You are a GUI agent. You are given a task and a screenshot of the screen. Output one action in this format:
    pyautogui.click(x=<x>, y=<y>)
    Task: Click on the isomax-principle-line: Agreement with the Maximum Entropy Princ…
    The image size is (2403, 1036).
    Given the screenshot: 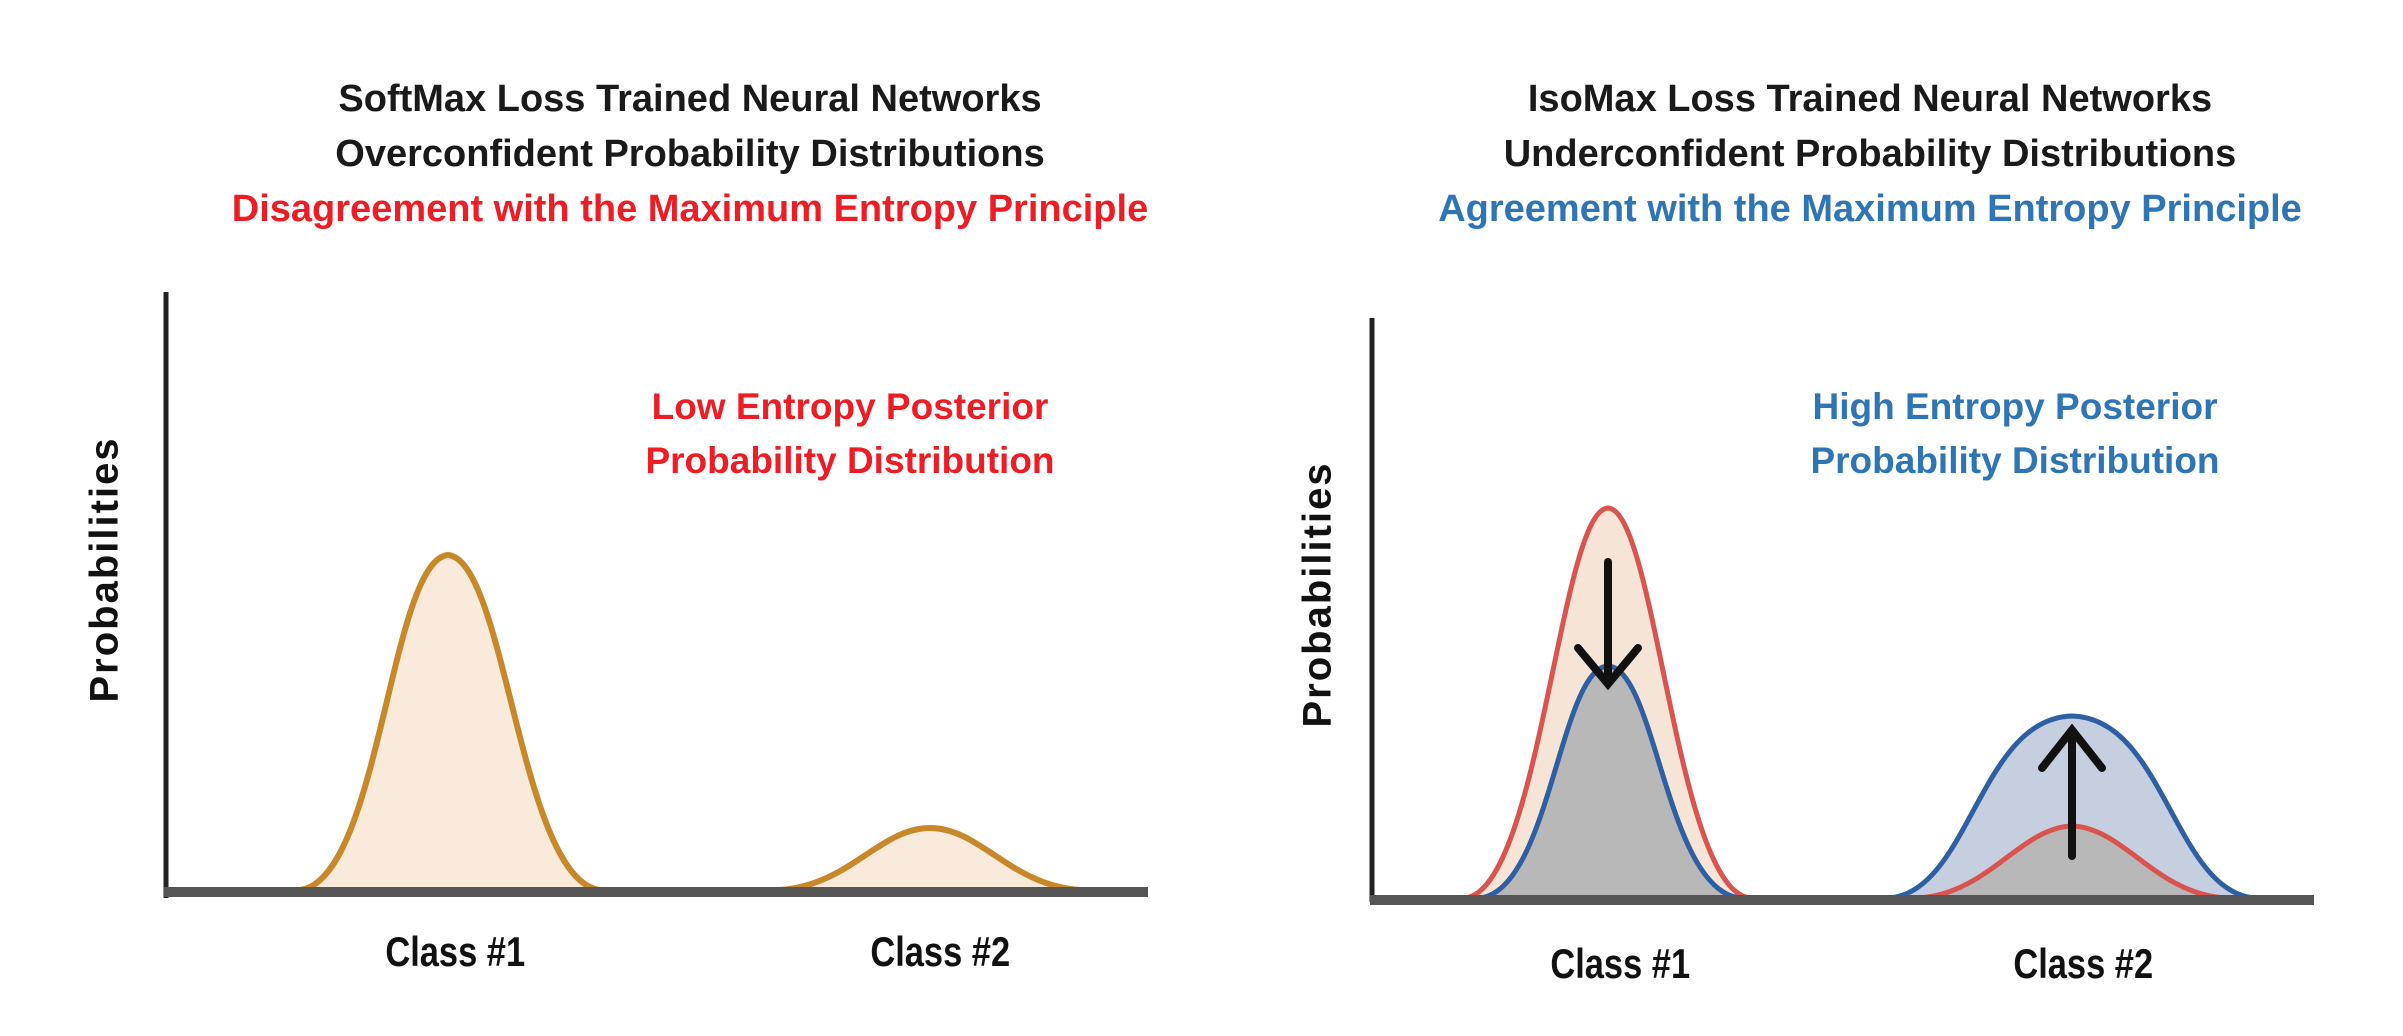 What is the action you would take?
    pyautogui.click(x=1870, y=209)
    